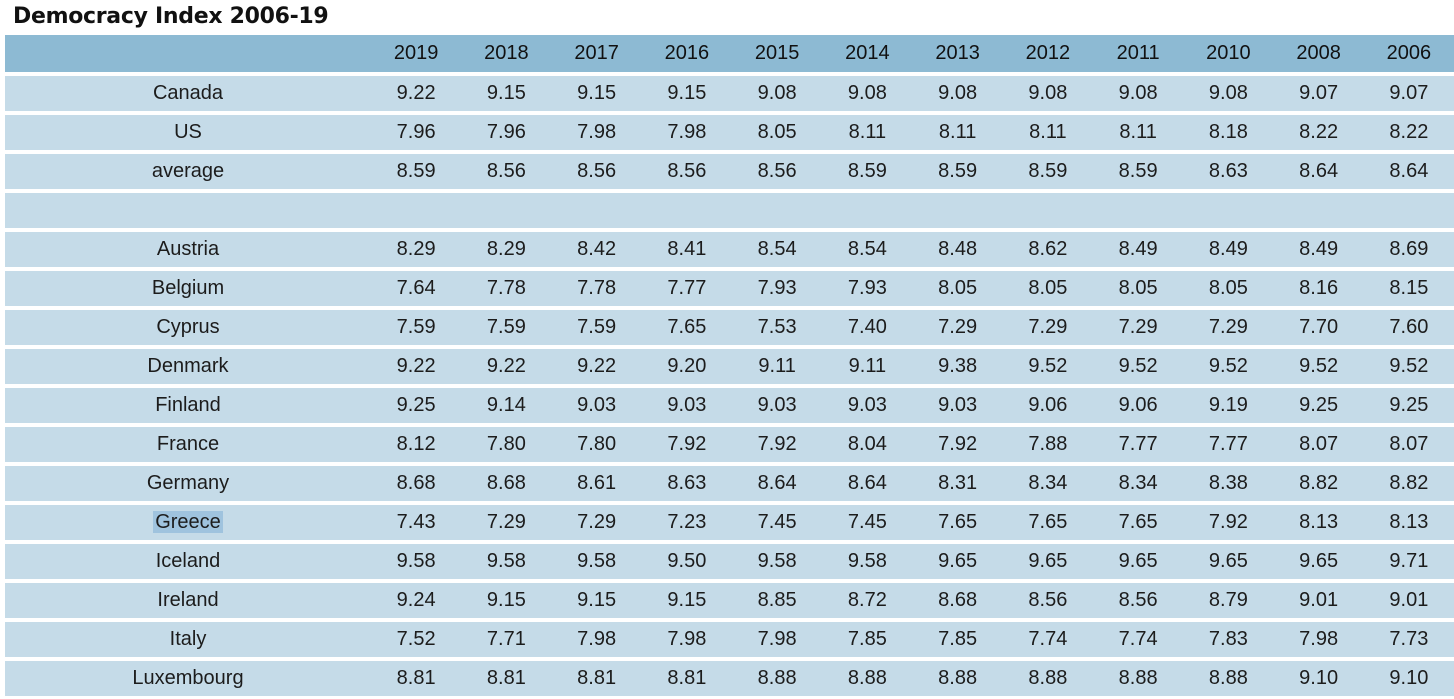  I want to click on value-cell: 8.42, so click(597, 249).